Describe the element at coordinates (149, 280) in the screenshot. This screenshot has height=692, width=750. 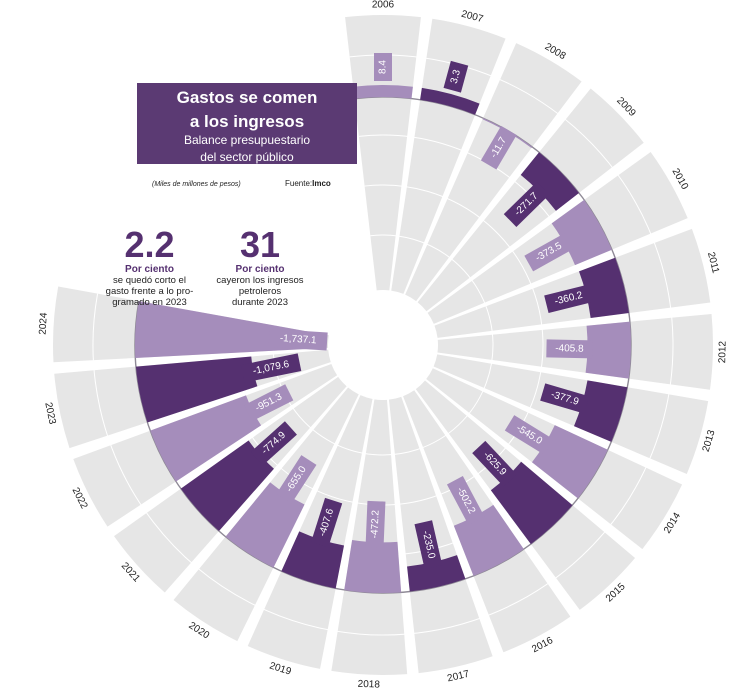
I see `stat-text-line1: se quedó corto el` at that location.